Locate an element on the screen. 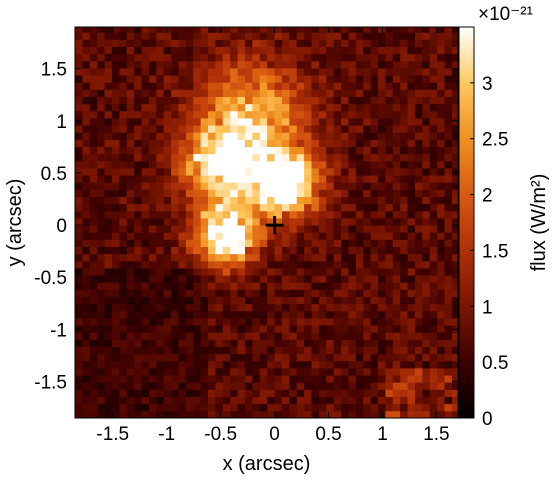 The width and height of the screenshot is (558, 480). y-tick-label: 1.5 is located at coordinates (54, 70).